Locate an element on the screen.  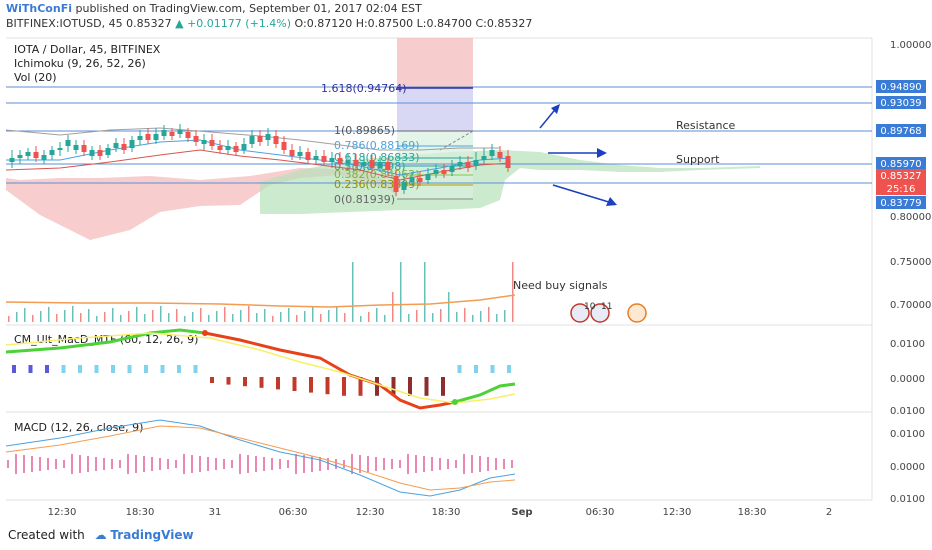
cm-cross-dot-green is located at coordinates (455, 402).